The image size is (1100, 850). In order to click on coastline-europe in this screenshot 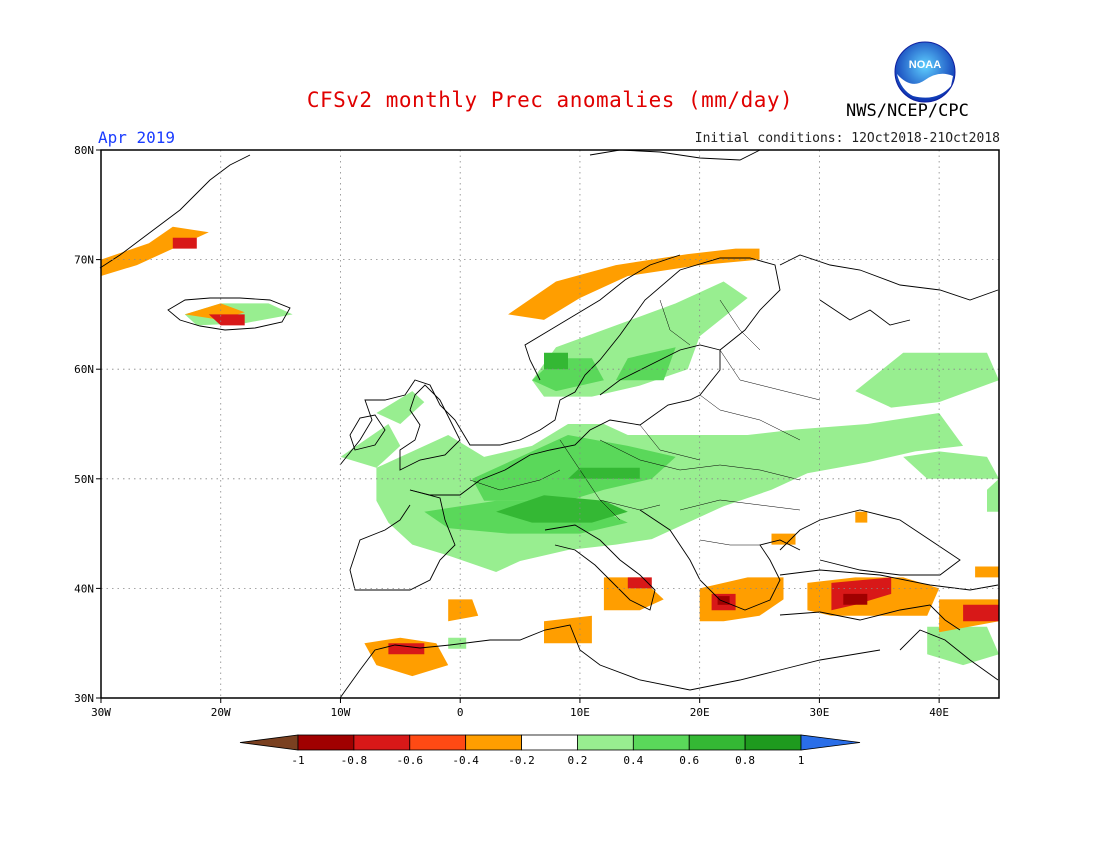, I will do `click(560, 376)`.